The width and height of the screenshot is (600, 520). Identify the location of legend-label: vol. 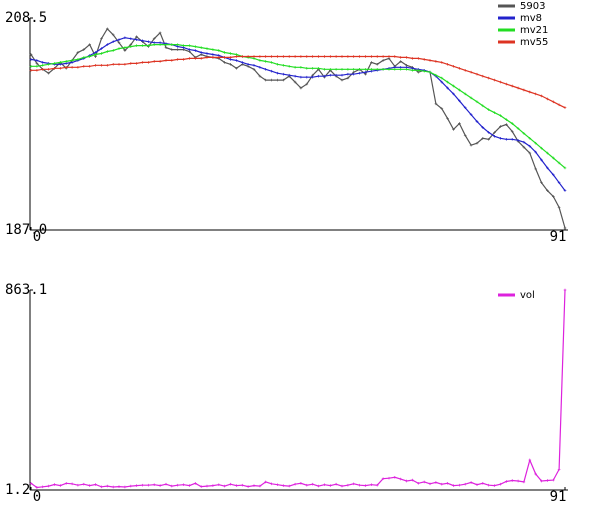
(527, 295).